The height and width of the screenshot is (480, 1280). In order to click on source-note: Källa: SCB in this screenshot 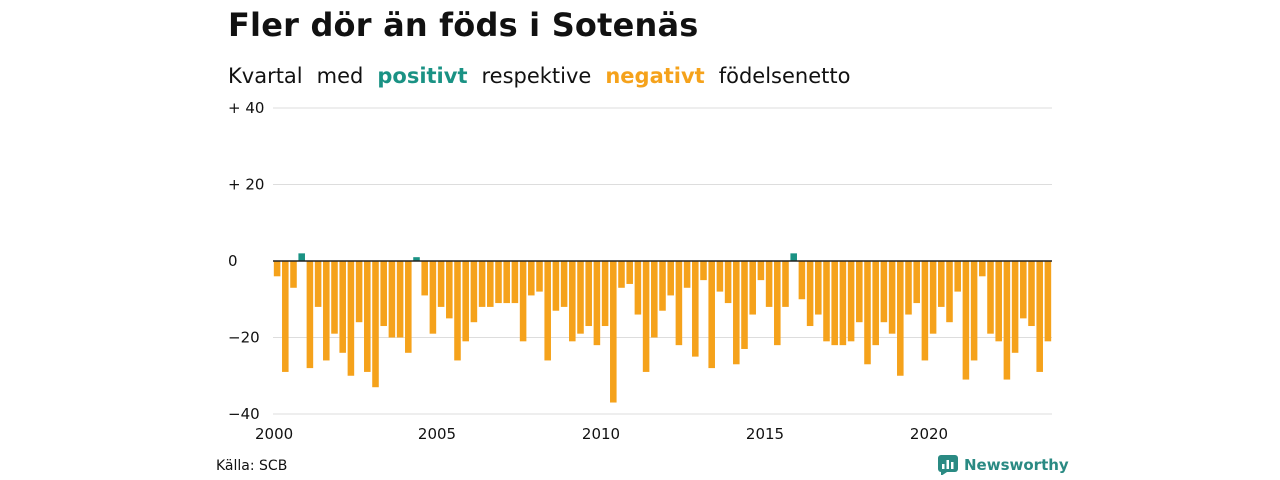, I will do `click(252, 466)`.